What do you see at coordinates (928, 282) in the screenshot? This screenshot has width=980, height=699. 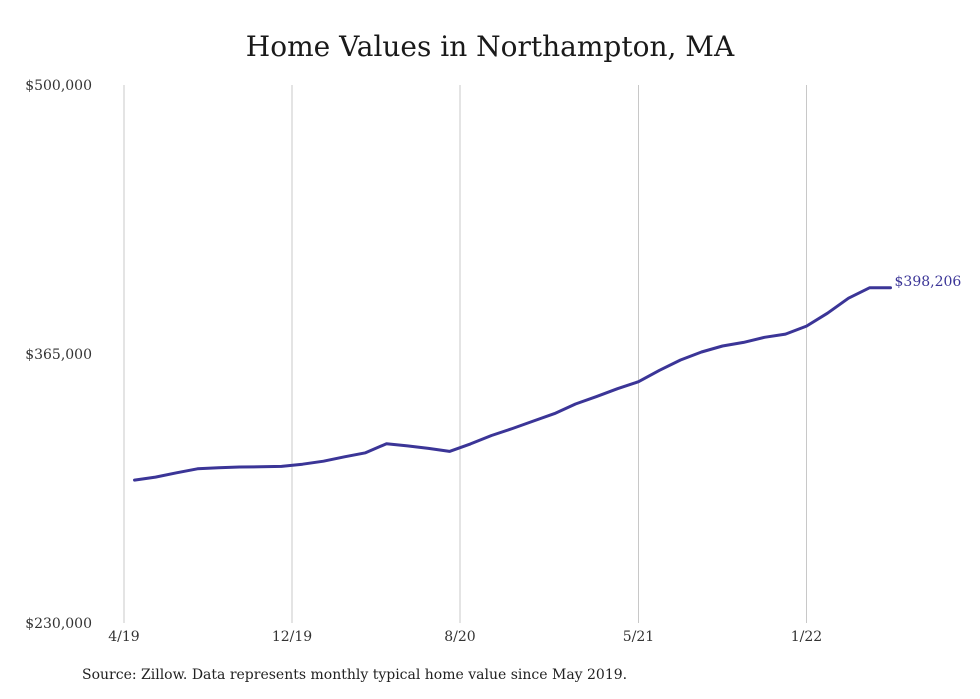 I see `end-value-label: $398,206` at bounding box center [928, 282].